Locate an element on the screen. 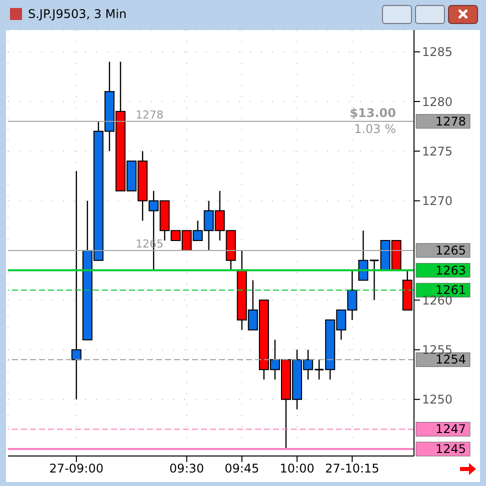  annotation: 1.03 % is located at coordinates (375, 129).